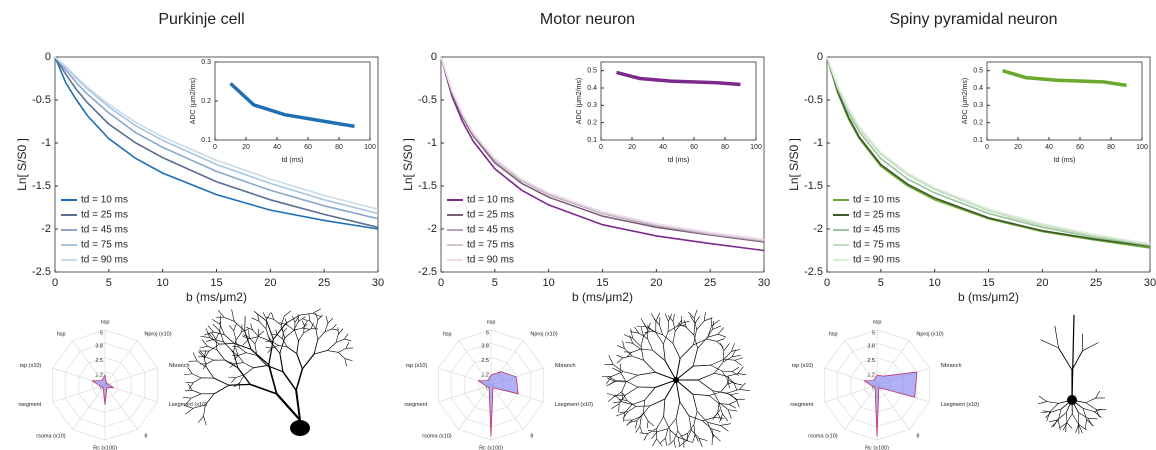 The image size is (1156, 450). Describe the element at coordinates (987, 147) in the screenshot. I see `x-tick-label: 0` at that location.